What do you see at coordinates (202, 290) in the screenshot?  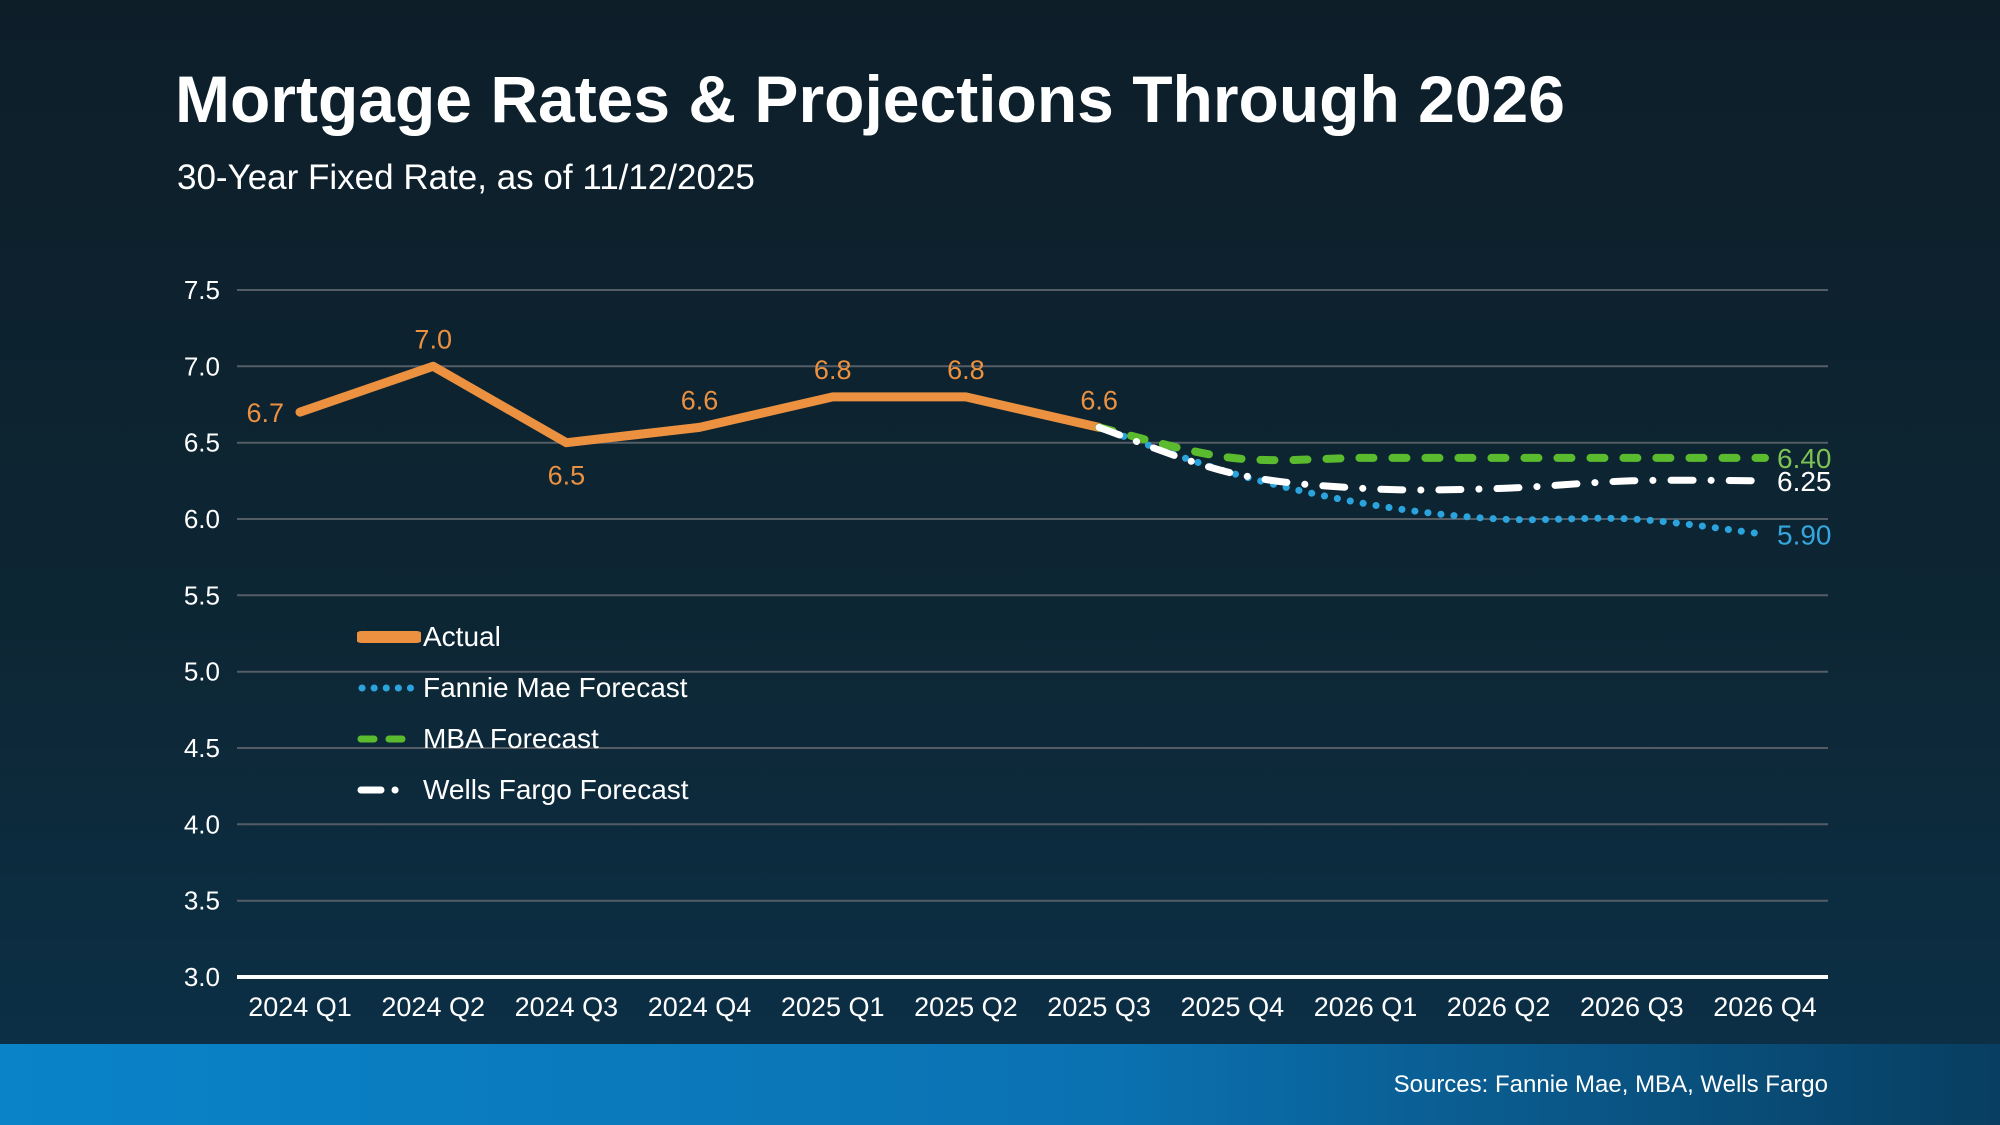 I see `y-tick-label: 7.5` at bounding box center [202, 290].